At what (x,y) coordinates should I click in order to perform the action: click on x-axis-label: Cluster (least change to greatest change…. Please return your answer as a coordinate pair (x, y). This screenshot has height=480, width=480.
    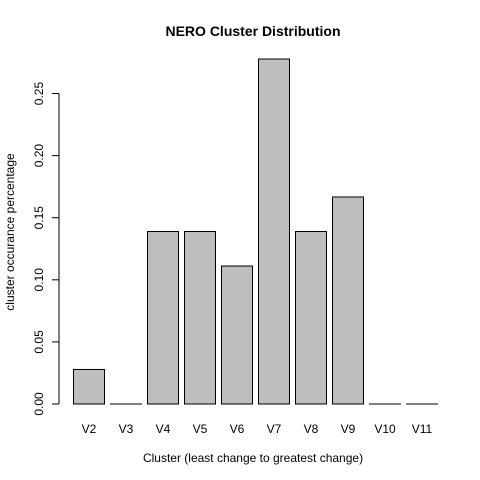
    Looking at the image, I should click on (253, 458).